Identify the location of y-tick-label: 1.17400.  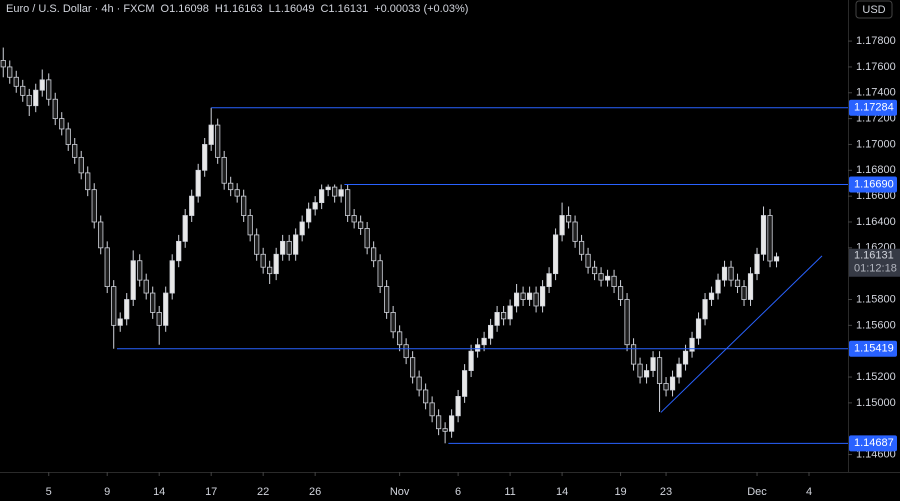
(876, 93).